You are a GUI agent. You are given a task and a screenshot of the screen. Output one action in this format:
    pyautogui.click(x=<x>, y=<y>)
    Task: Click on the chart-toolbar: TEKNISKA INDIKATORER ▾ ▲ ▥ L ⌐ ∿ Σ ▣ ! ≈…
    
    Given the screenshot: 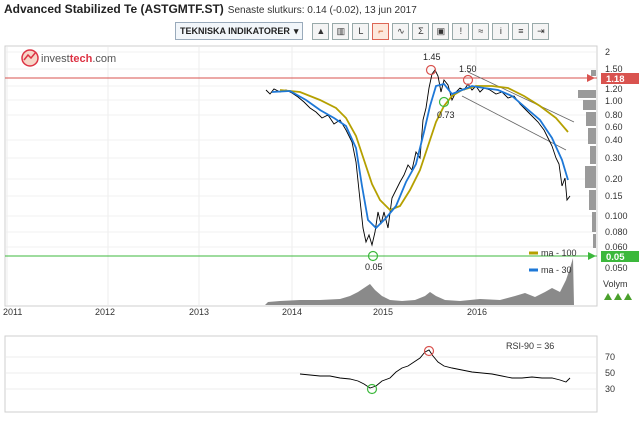 What is the action you would take?
    pyautogui.click(x=362, y=31)
    